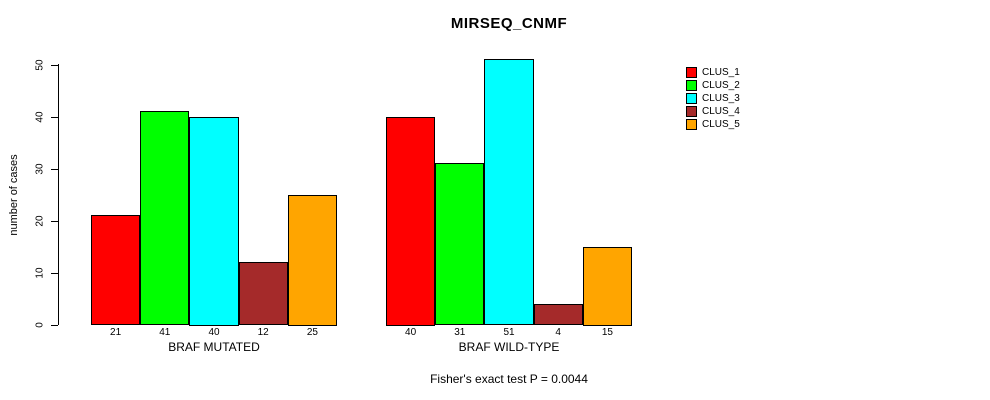 The height and width of the screenshot is (400, 990). I want to click on chart-title: MIRSEQ_CNMF, so click(509, 23).